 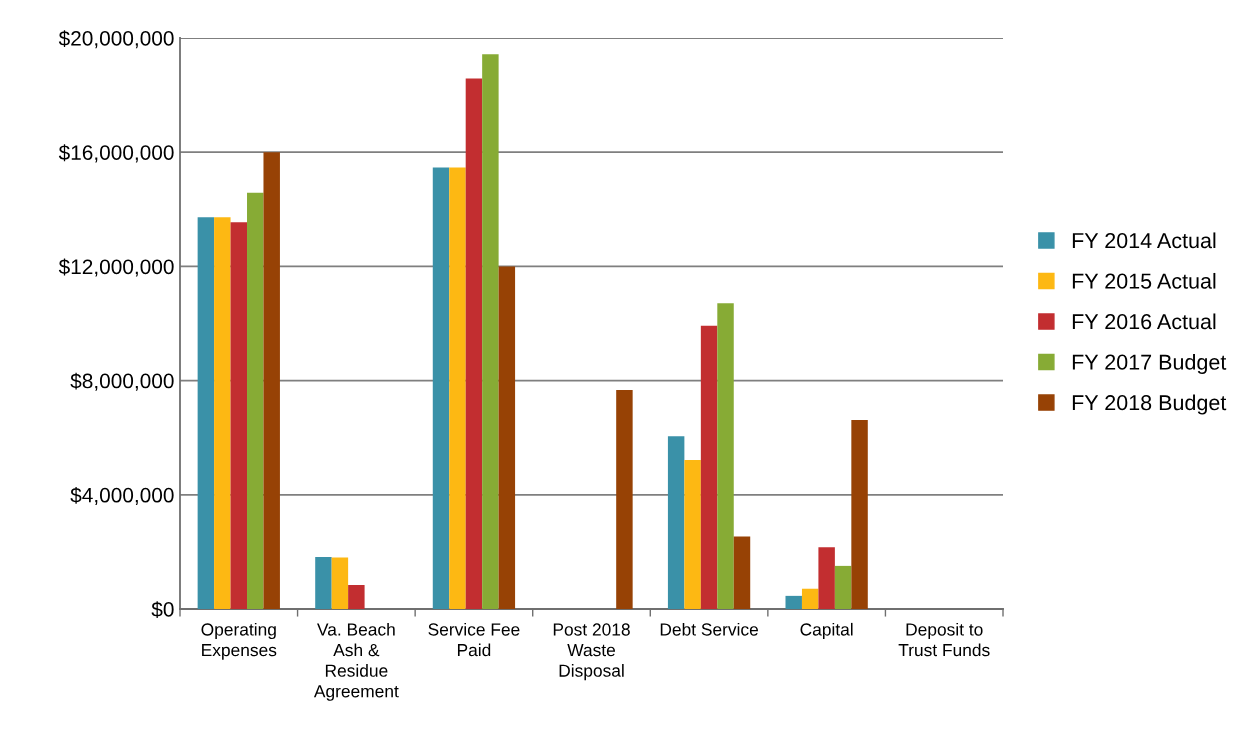 I want to click on legend-label: FY 2015 Actual, so click(x=1144, y=280).